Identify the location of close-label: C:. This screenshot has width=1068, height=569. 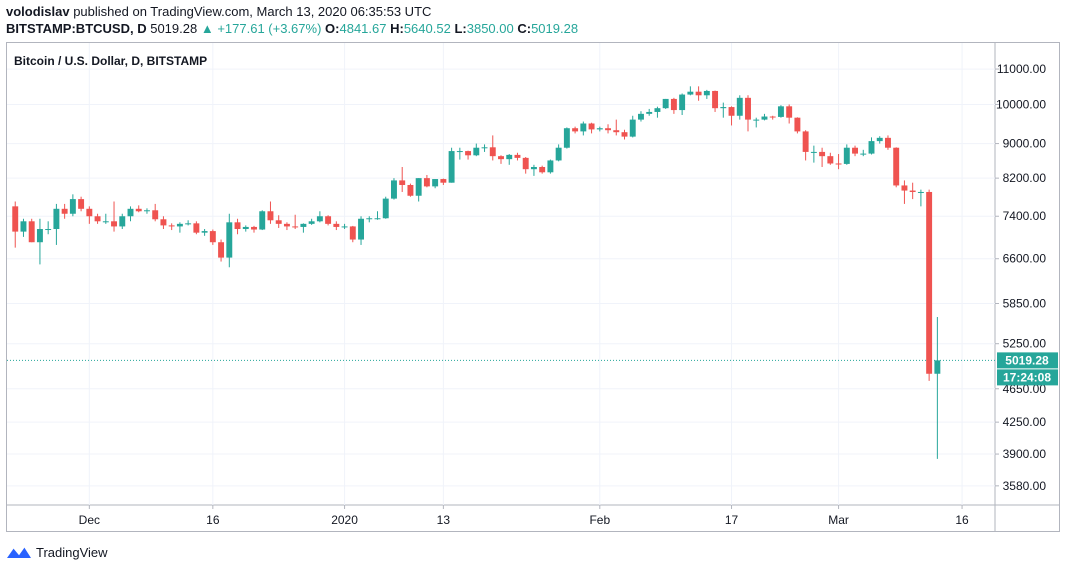
(524, 28).